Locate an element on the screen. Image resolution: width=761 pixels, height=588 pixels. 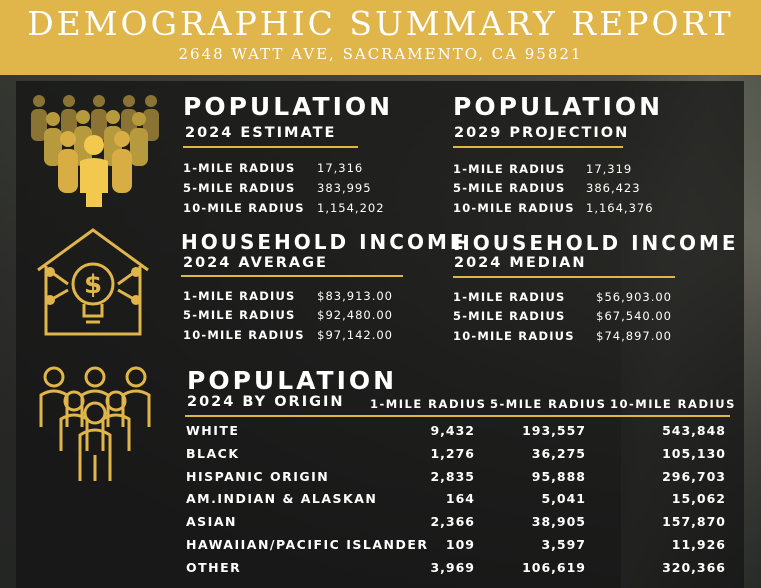
income-avg-row-value: $92,480.00 is located at coordinates (355, 315).